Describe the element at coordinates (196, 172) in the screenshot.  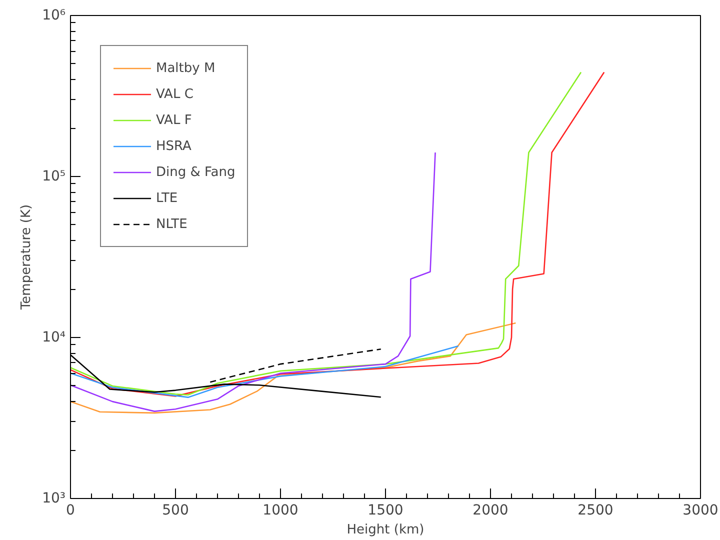
I see `legend-label: Ding & Fang` at that location.